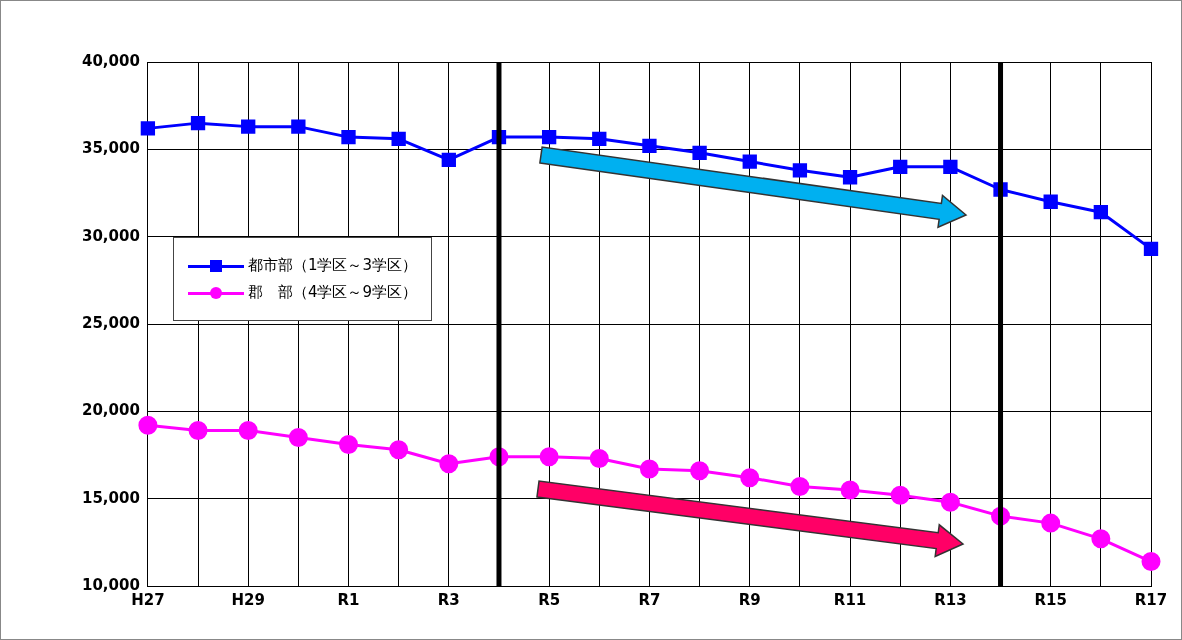  I want to click on x-tick-label: R13, so click(950, 599).